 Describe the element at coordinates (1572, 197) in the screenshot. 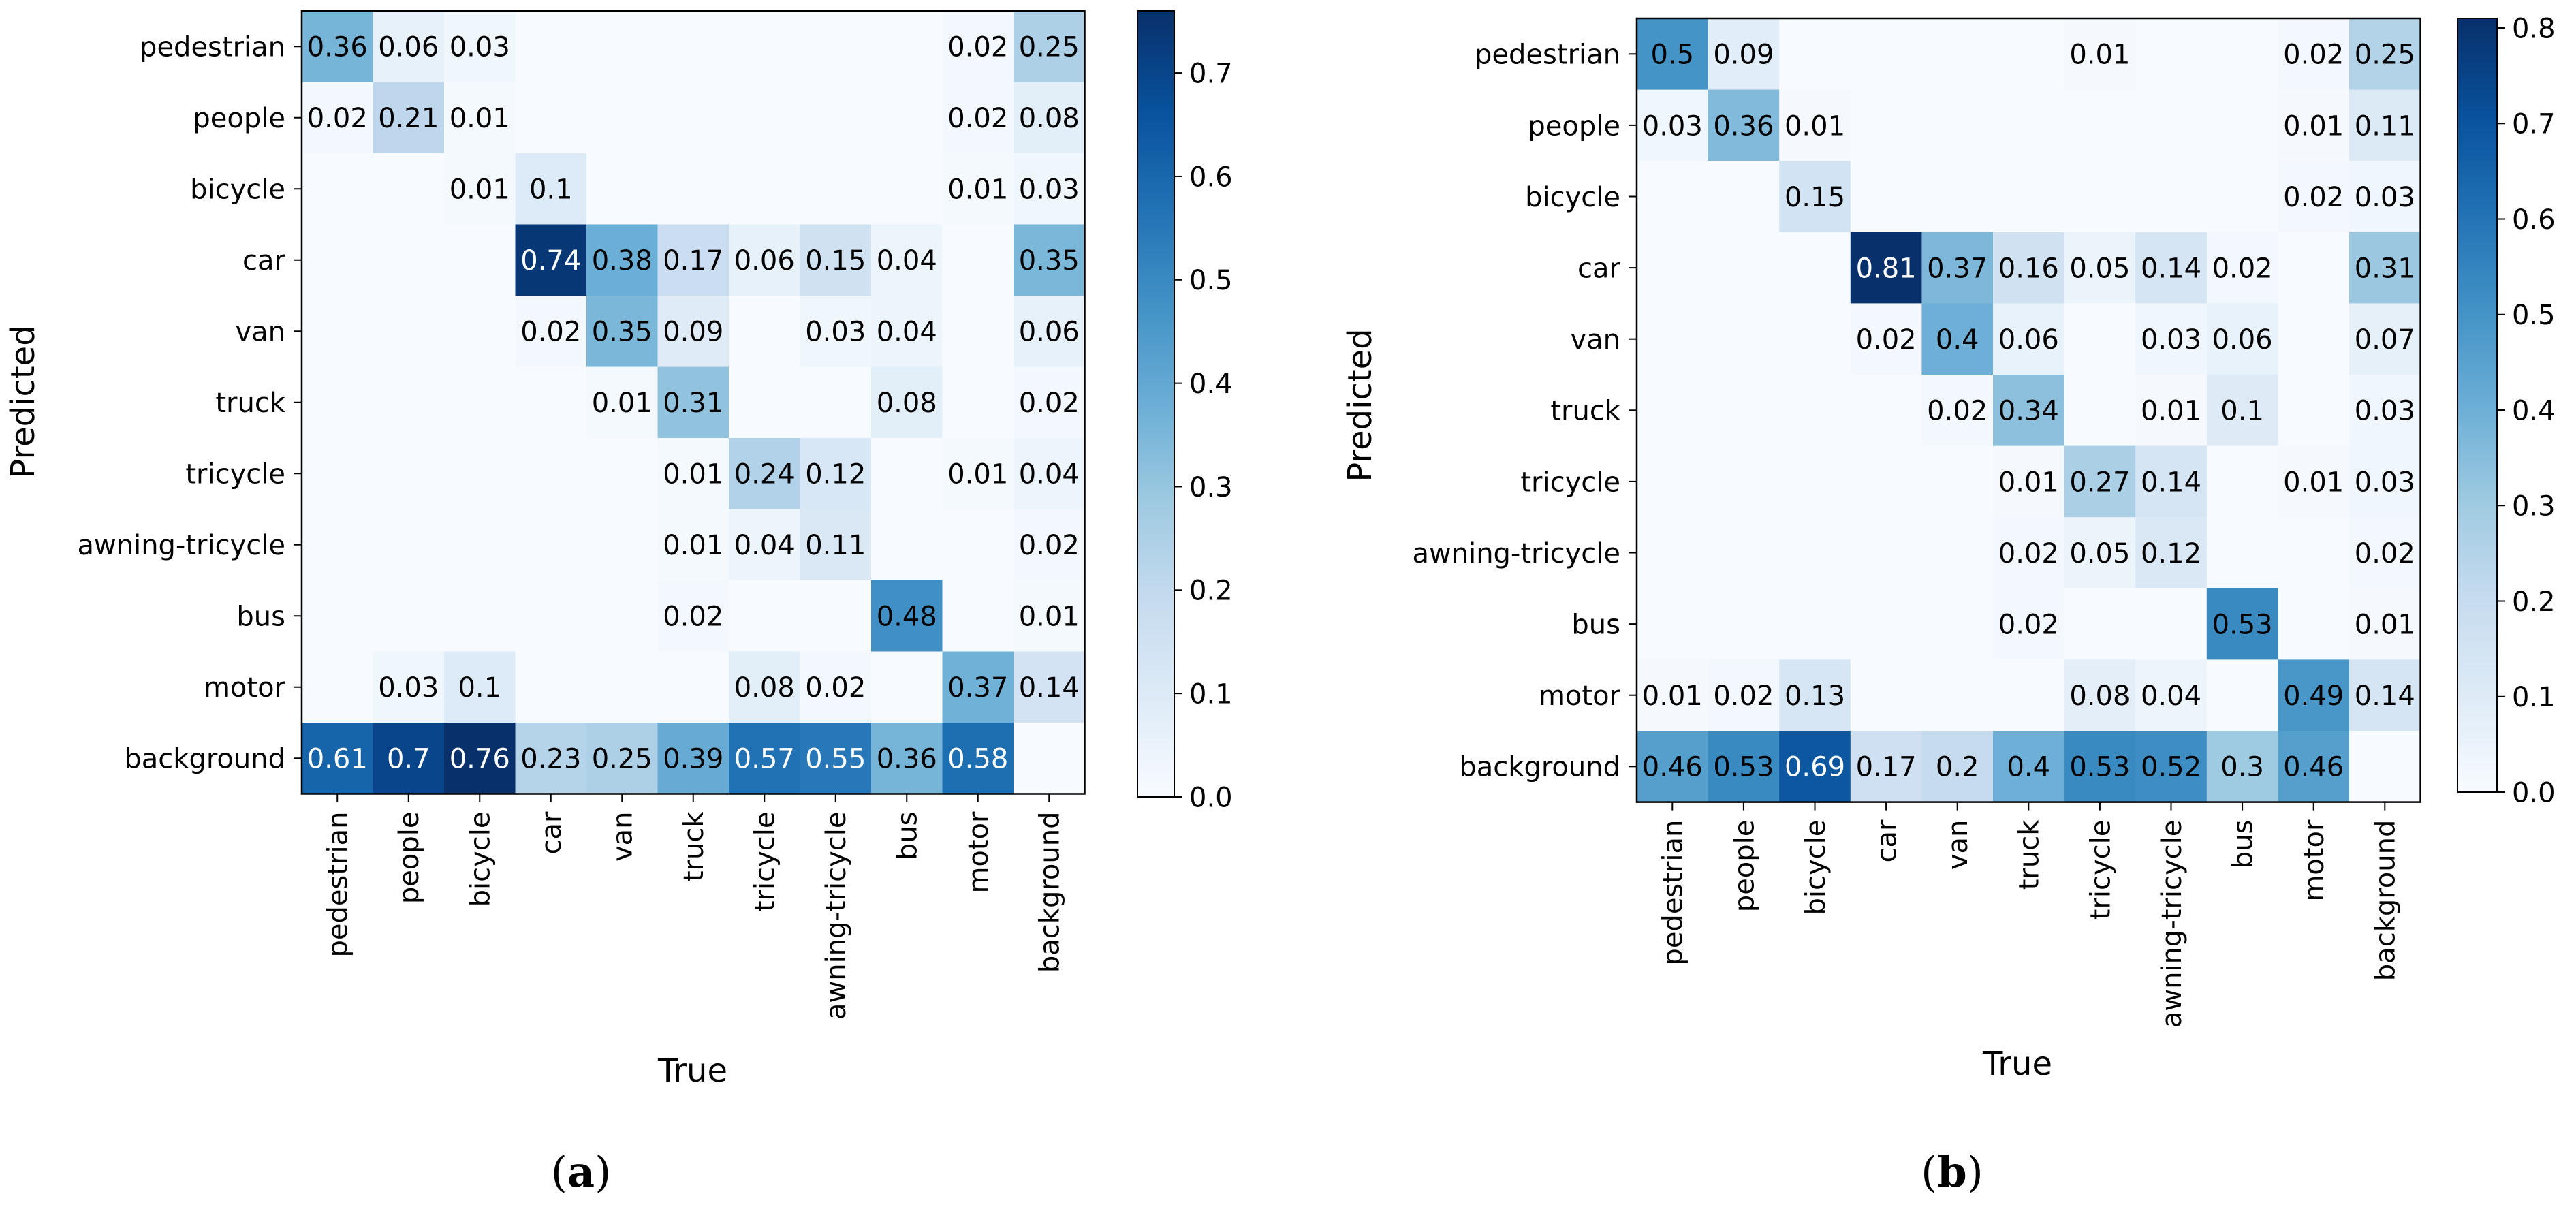

I see `y-tick-label-bicycle: bicycle` at that location.